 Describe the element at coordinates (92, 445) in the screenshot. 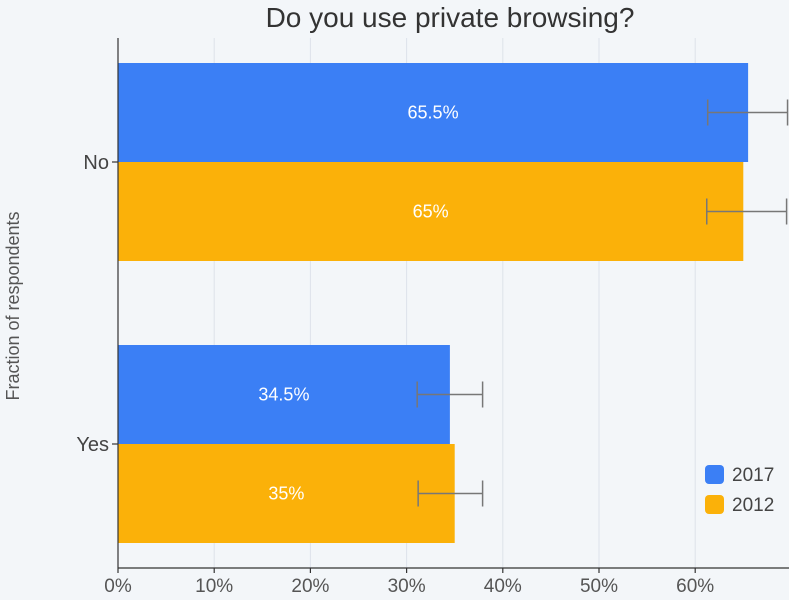

I see `y-category-label: Yes` at that location.